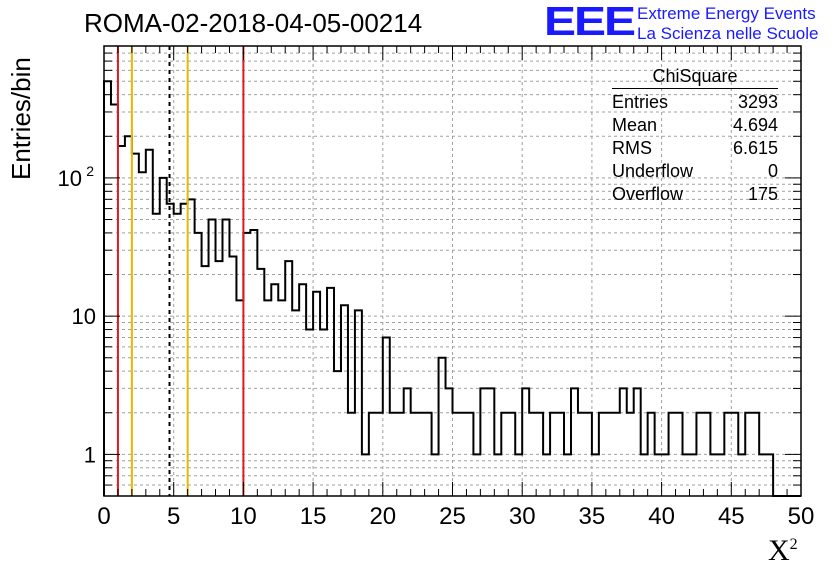 The height and width of the screenshot is (572, 836). What do you see at coordinates (695, 194) in the screenshot?
I see `stats-row: Overflow 175` at bounding box center [695, 194].